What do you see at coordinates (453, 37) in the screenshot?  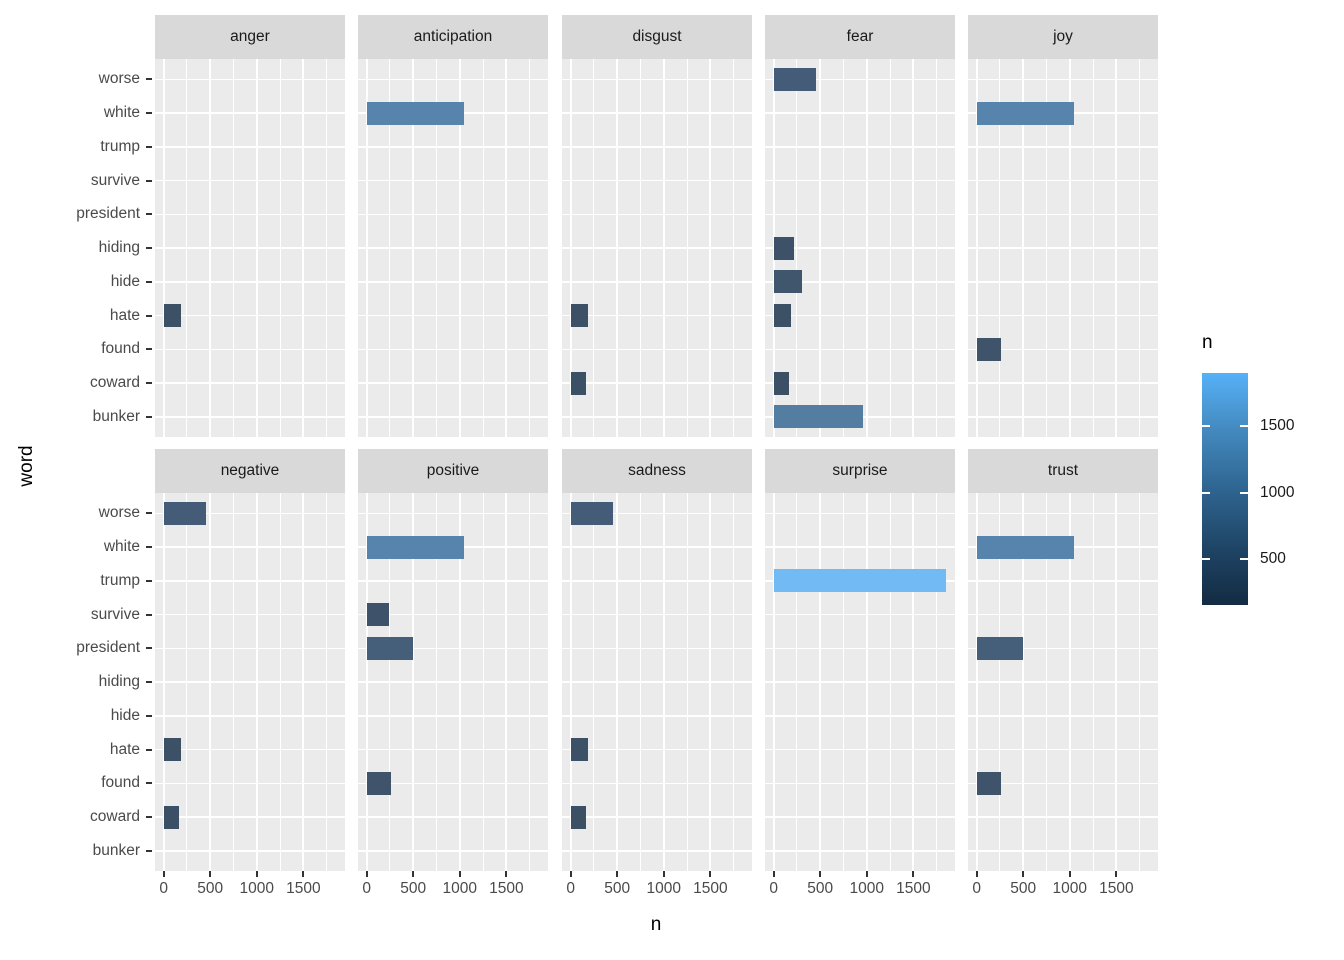 I see `facet-strip-anticipation: anticipation` at bounding box center [453, 37].